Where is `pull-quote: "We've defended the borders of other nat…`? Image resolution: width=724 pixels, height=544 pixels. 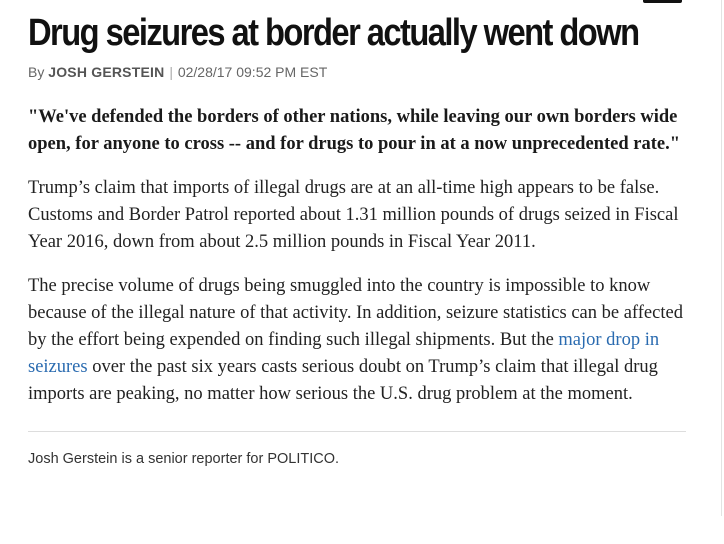 pull-quote: "We've defended the borders of other nat… is located at coordinates (354, 130).